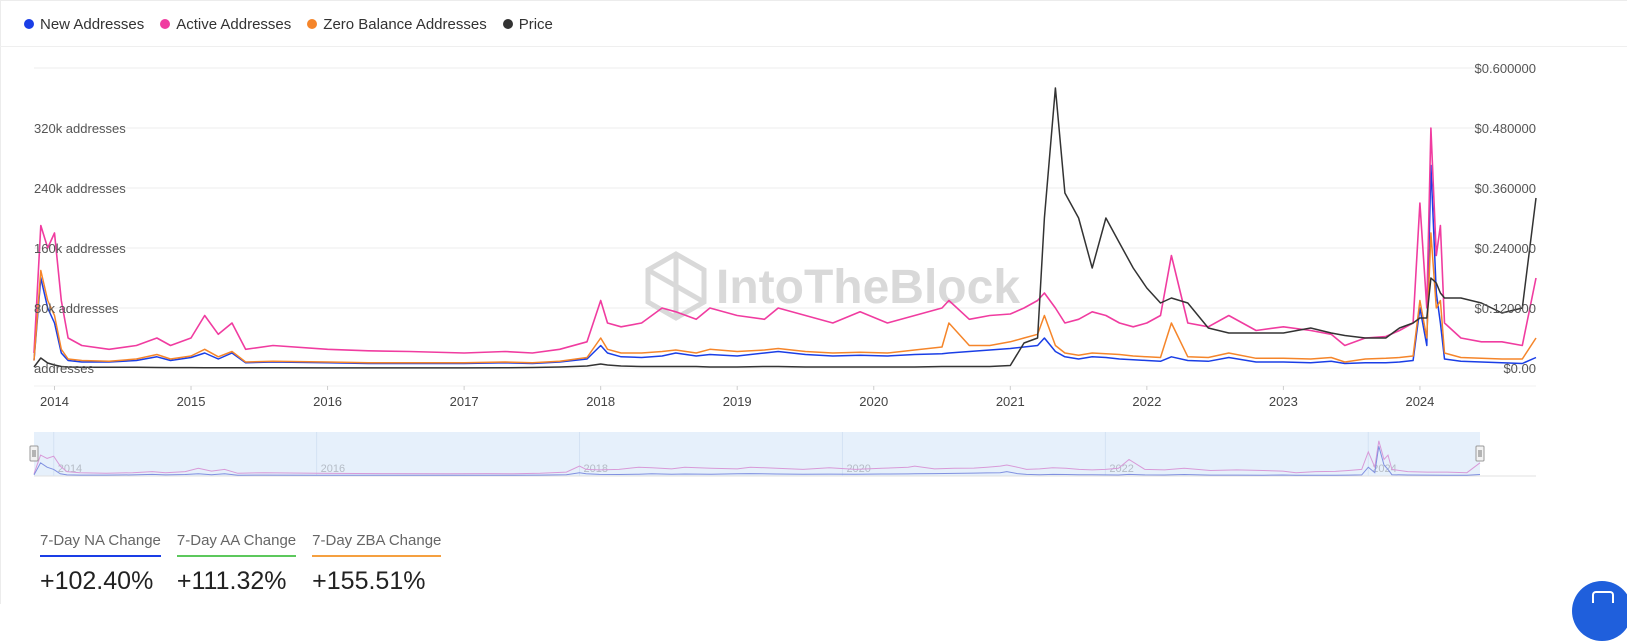 Image resolution: width=1627 pixels, height=641 pixels. Describe the element at coordinates (1505, 188) in the screenshot. I see `y-tick-label-right: $0.360000` at that location.